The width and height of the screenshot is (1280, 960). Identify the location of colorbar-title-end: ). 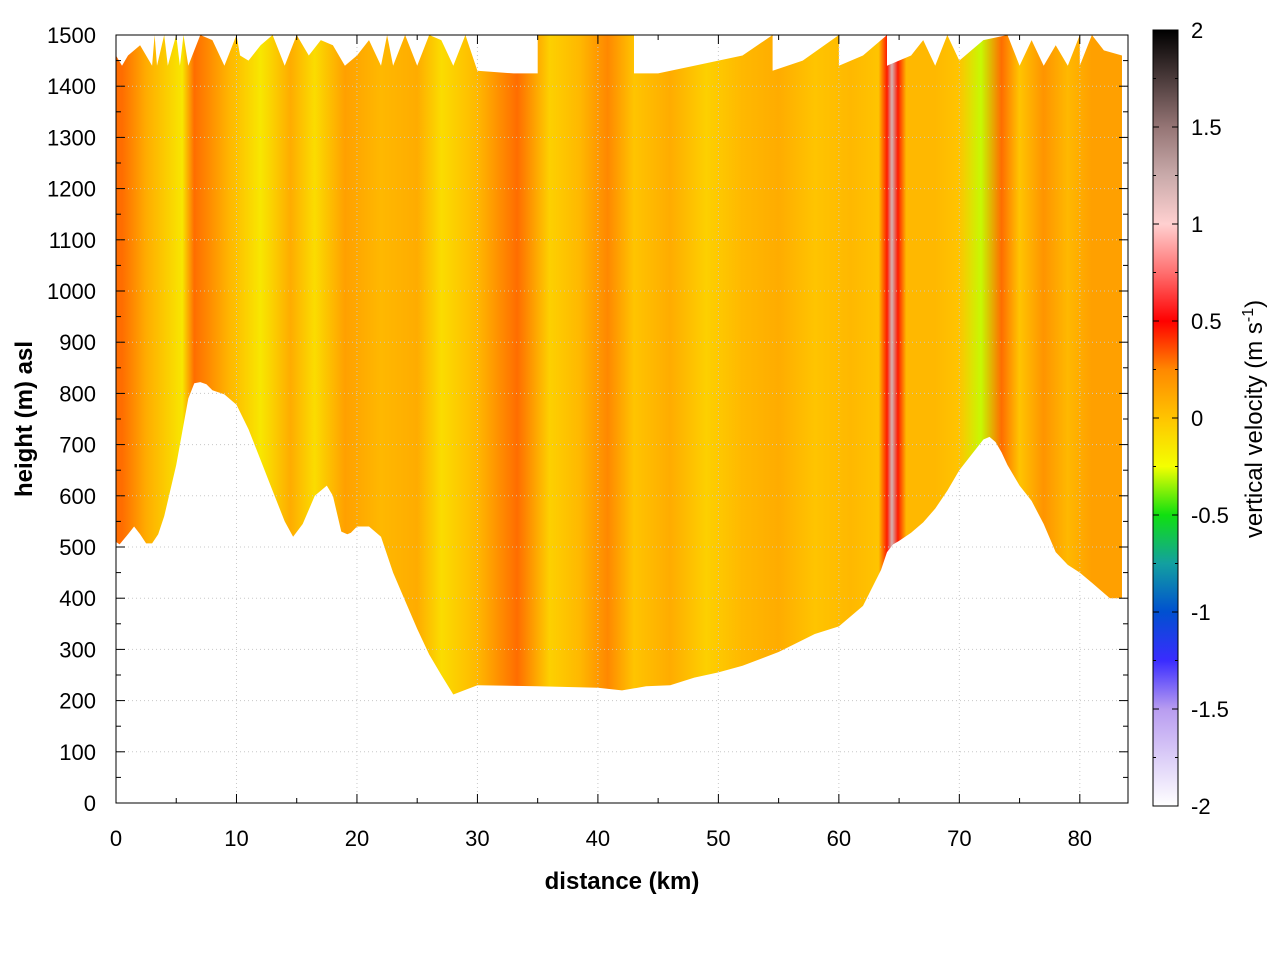
(1254, 304).